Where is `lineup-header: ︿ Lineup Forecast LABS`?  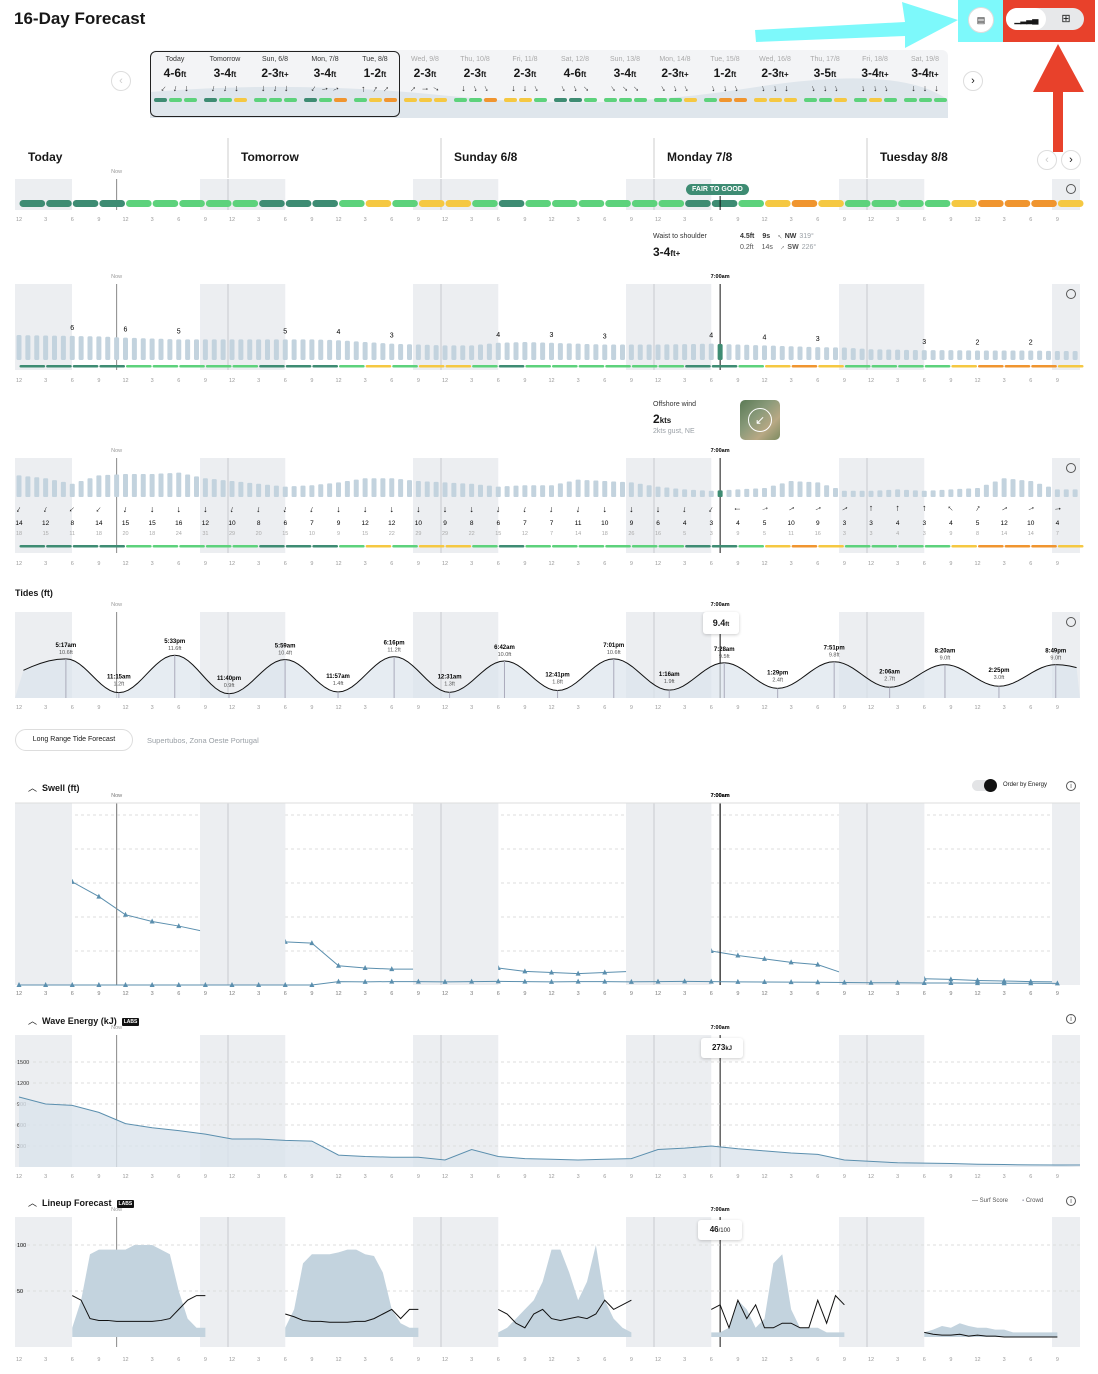
lineup-header: ︿ Lineup Forecast LABS is located at coordinates (81, 1203).